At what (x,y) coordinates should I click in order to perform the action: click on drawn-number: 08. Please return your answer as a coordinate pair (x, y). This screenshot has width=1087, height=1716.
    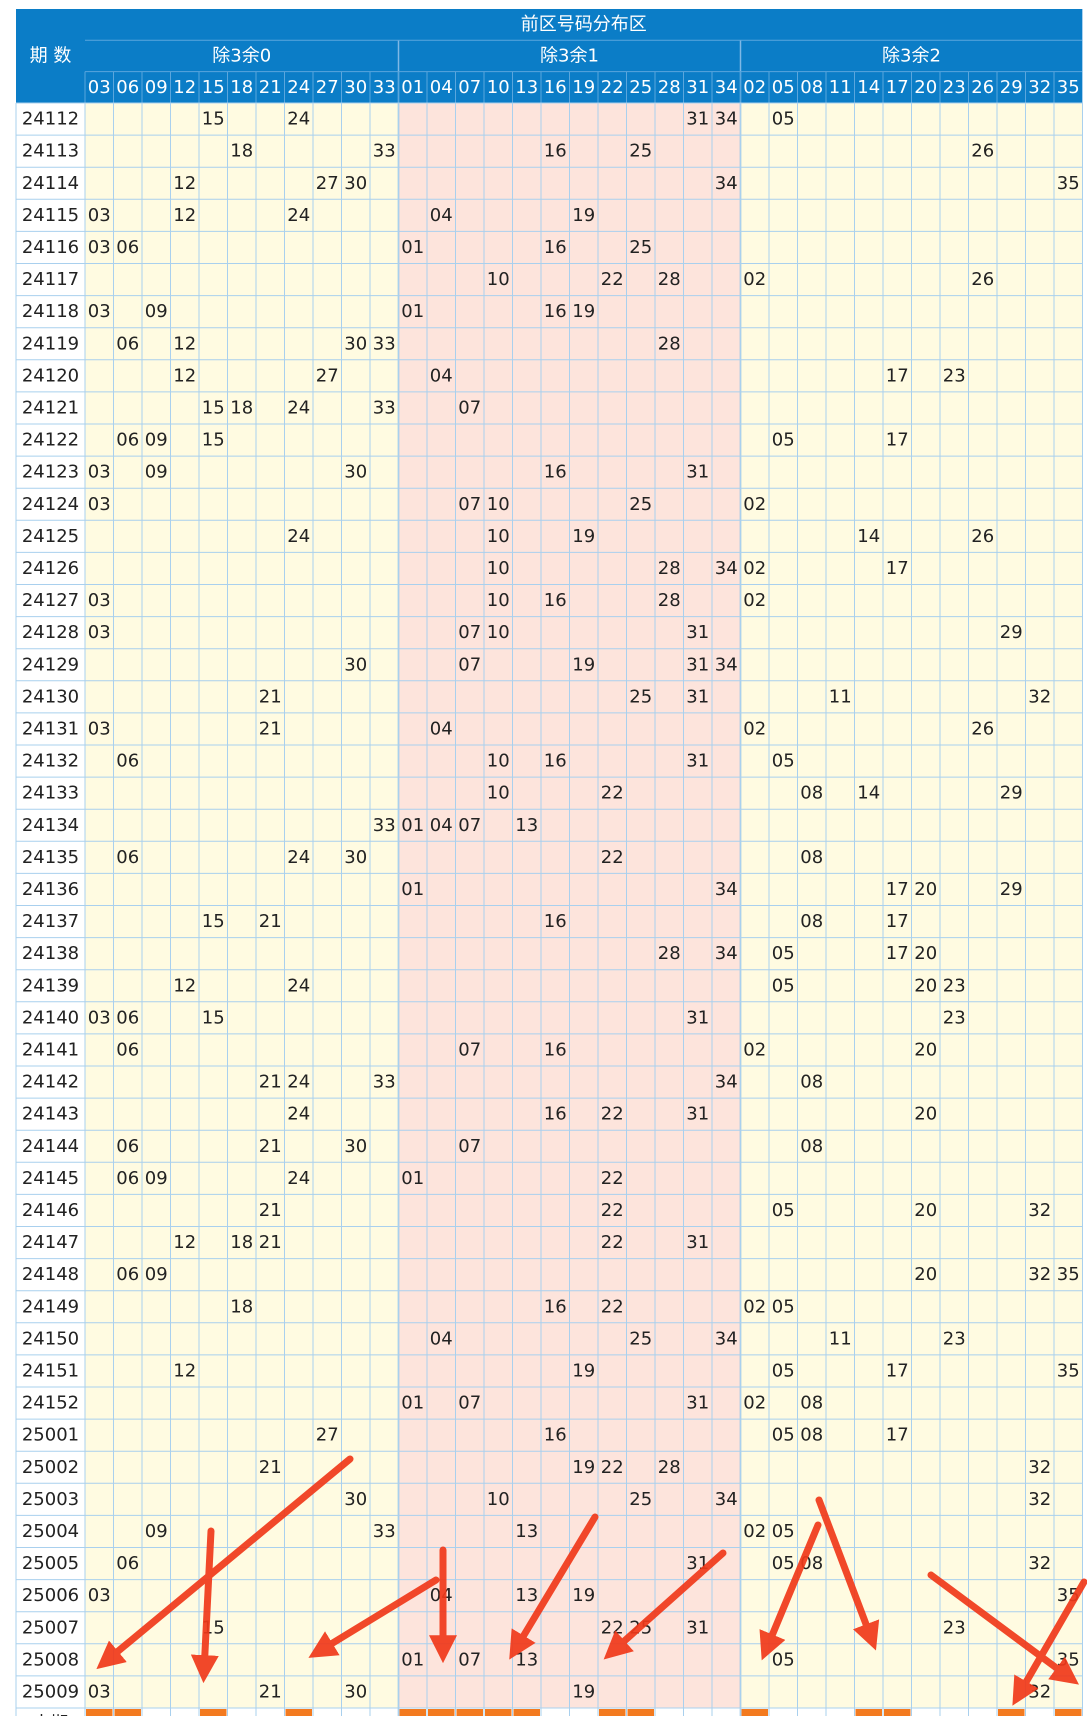
    Looking at the image, I should click on (811, 1082).